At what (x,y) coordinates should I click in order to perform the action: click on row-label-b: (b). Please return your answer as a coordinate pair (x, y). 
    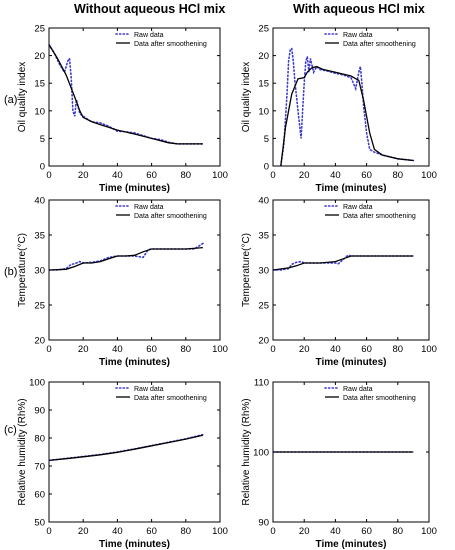
    Looking at the image, I should click on (11, 272).